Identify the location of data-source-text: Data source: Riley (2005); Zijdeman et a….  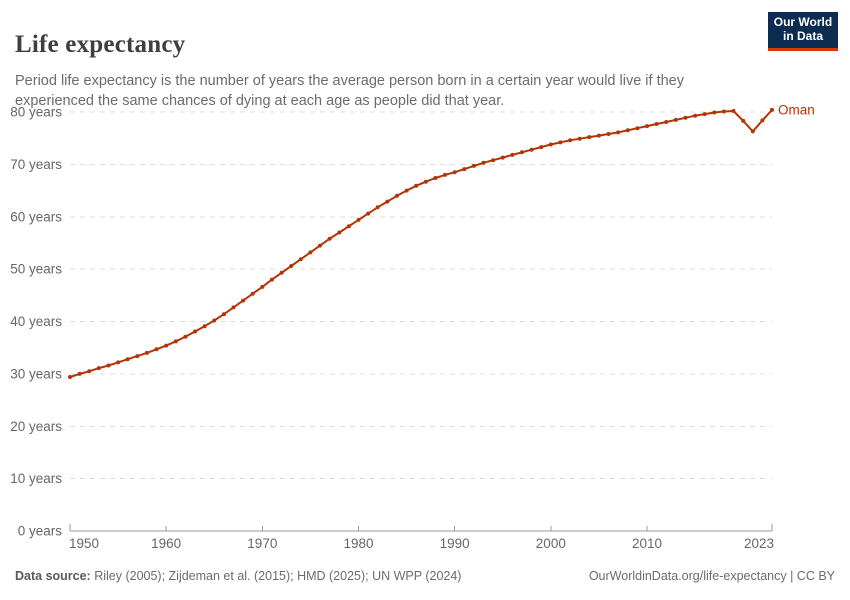
(238, 576).